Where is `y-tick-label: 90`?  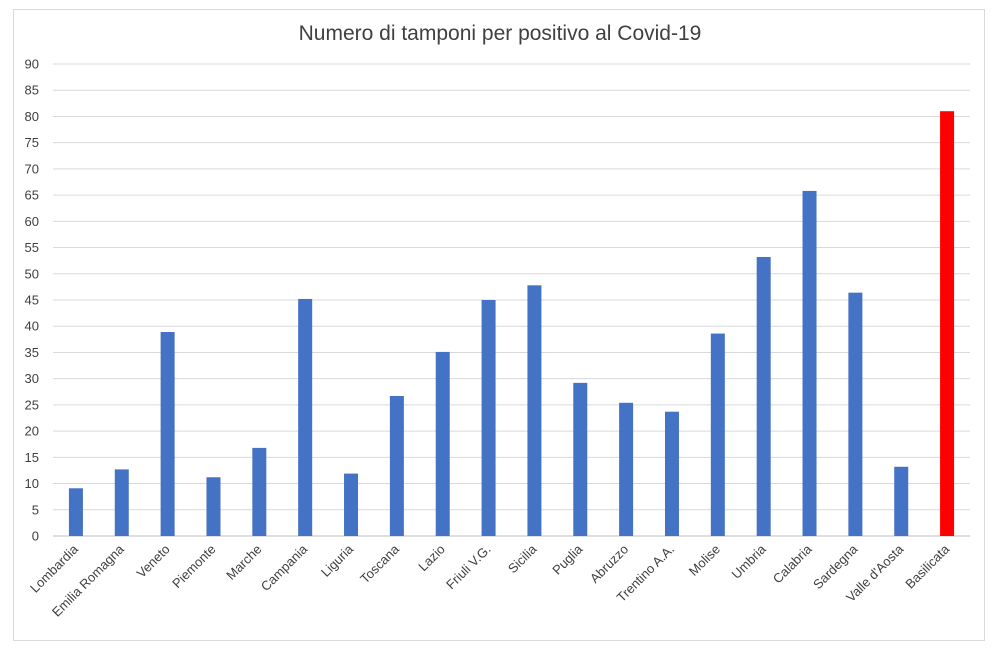 y-tick-label: 90 is located at coordinates (32, 64).